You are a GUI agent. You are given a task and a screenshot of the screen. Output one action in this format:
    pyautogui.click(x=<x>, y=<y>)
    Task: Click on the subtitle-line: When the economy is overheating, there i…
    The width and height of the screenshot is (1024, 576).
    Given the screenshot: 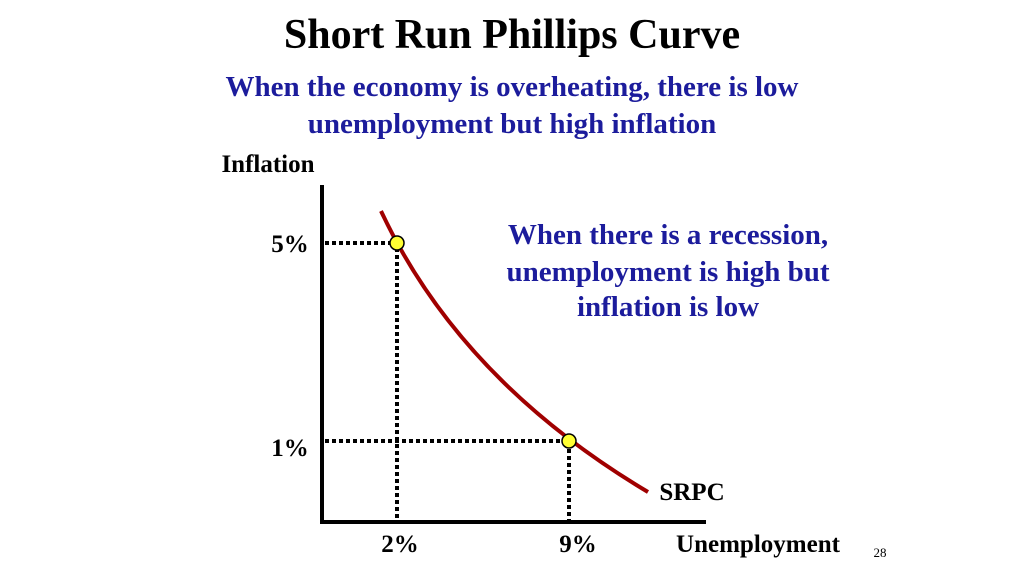 What is the action you would take?
    pyautogui.click(x=512, y=87)
    